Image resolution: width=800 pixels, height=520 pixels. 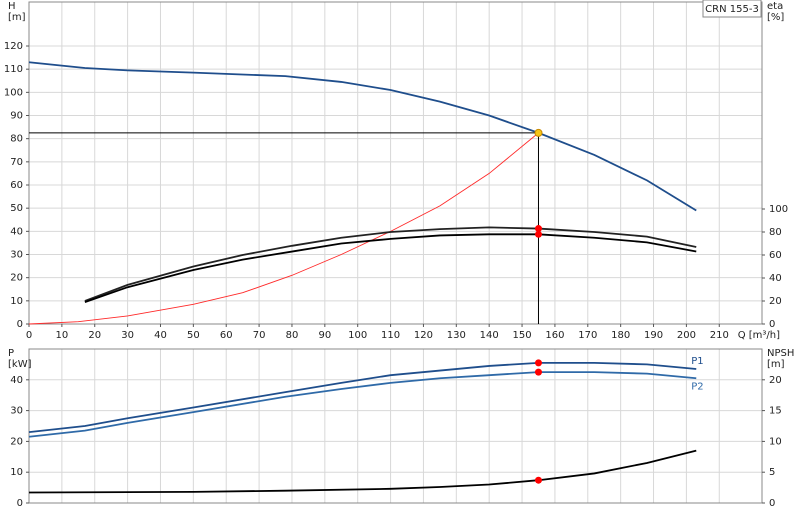 What do you see at coordinates (522, 335) in the screenshot?
I see `x-tick-label: 150` at bounding box center [522, 335].